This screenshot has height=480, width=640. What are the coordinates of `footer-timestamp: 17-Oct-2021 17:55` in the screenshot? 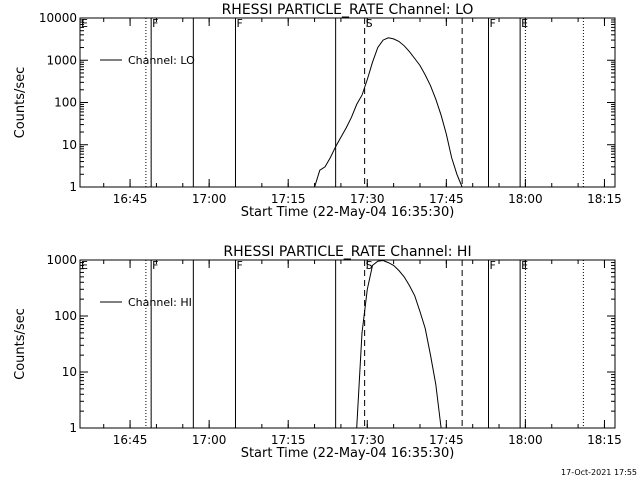 It's located at (599, 472).